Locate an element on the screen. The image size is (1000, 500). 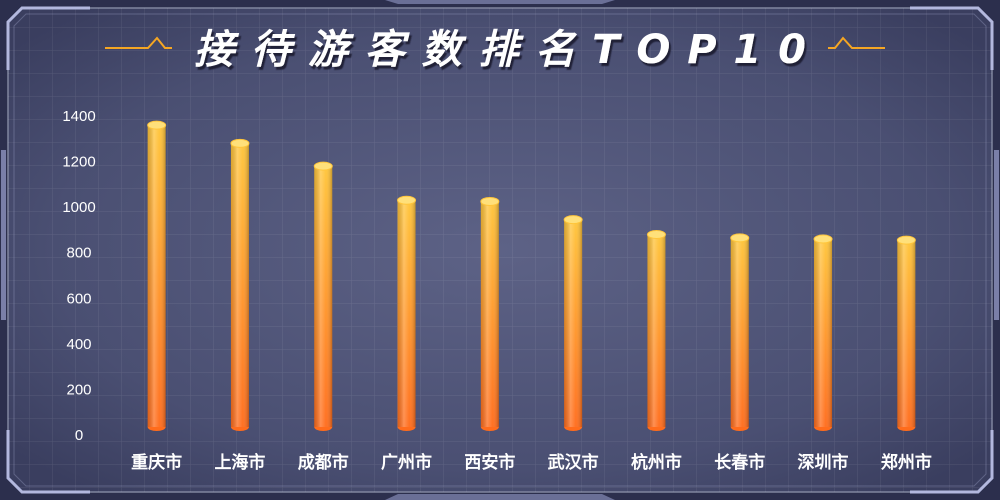
bottom-notch is located at coordinates (500, 497).